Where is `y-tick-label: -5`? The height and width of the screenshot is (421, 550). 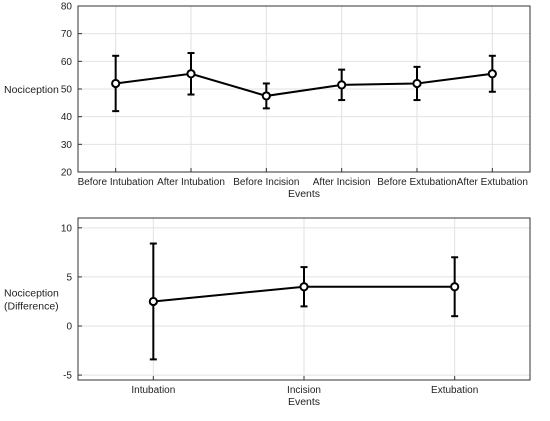
y-tick-label: -5 is located at coordinates (67, 376).